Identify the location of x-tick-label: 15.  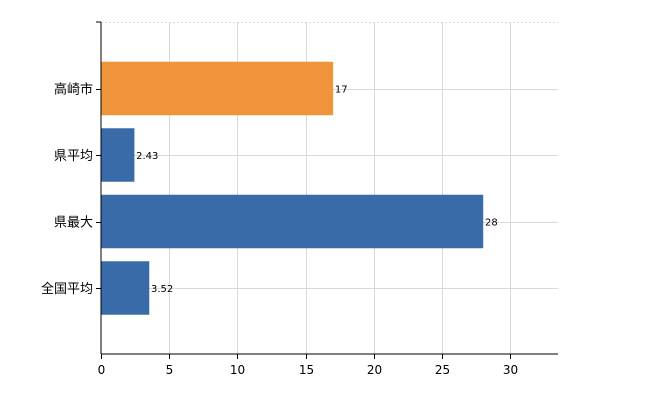
(306, 370).